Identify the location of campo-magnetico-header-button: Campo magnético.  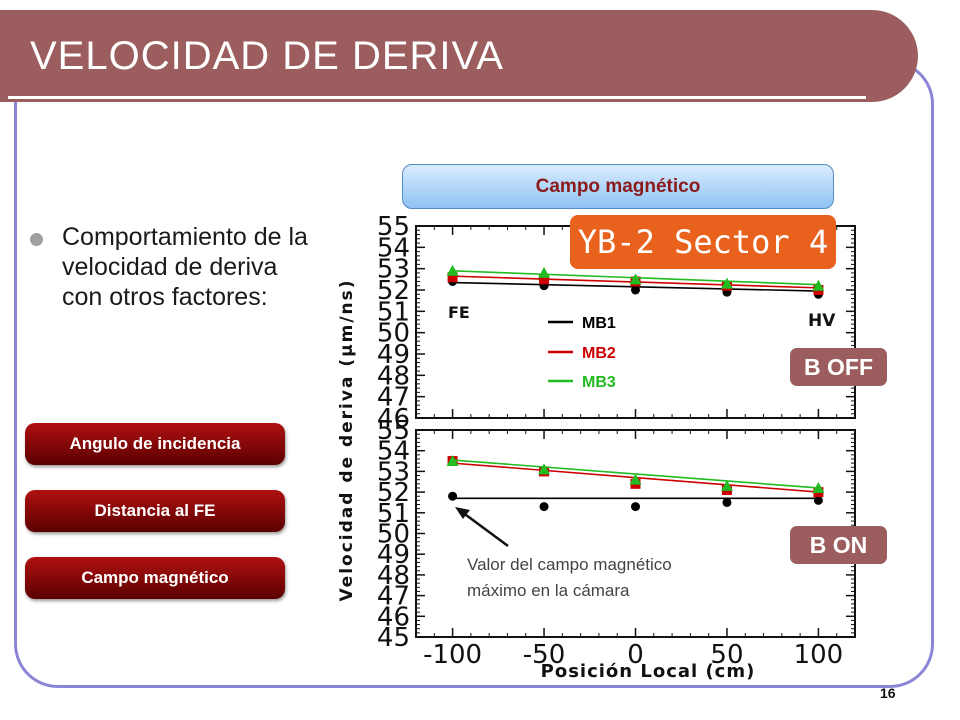
(618, 186).